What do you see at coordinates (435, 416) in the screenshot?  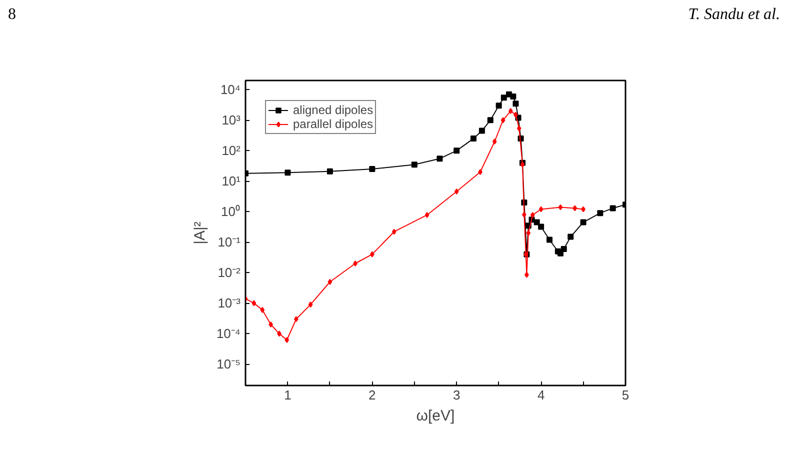 I see `x-axis-title: ω[eV]` at bounding box center [435, 416].